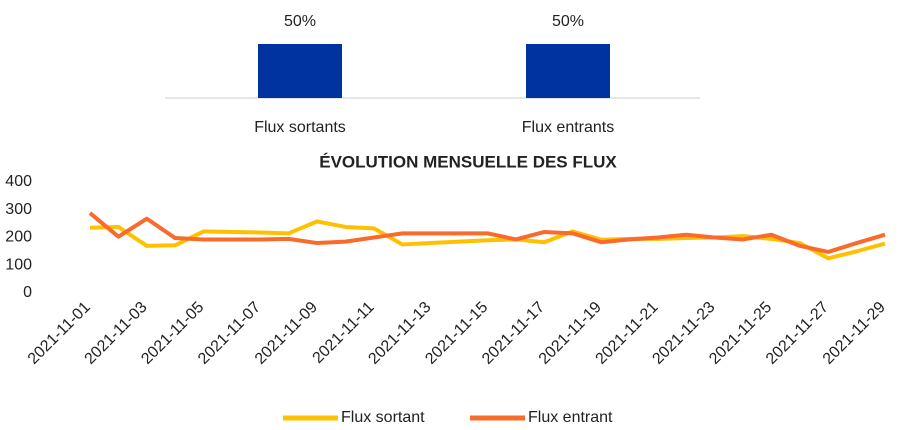 The height and width of the screenshot is (430, 901). I want to click on legend-label: Flux sortant, so click(383, 417).